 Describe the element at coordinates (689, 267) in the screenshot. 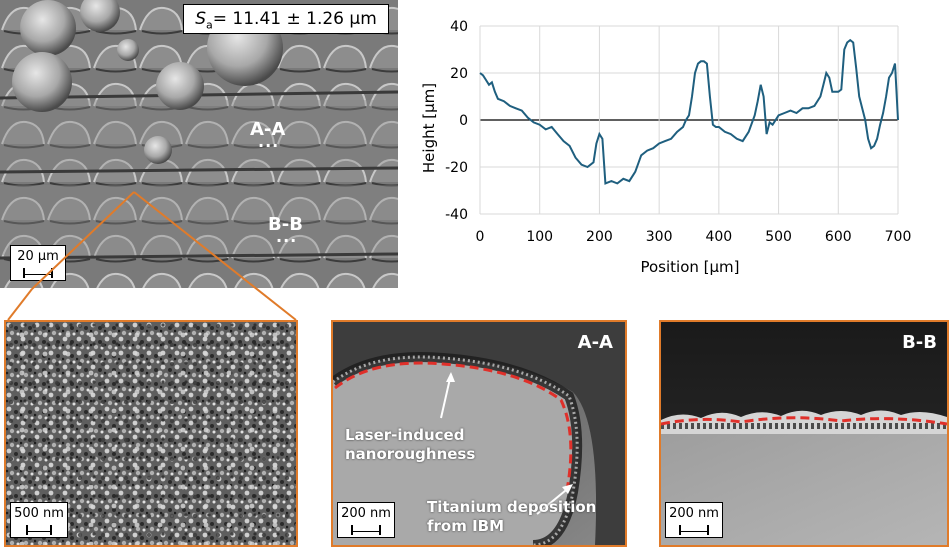

I see `x-axis-label: Position [µm]` at that location.